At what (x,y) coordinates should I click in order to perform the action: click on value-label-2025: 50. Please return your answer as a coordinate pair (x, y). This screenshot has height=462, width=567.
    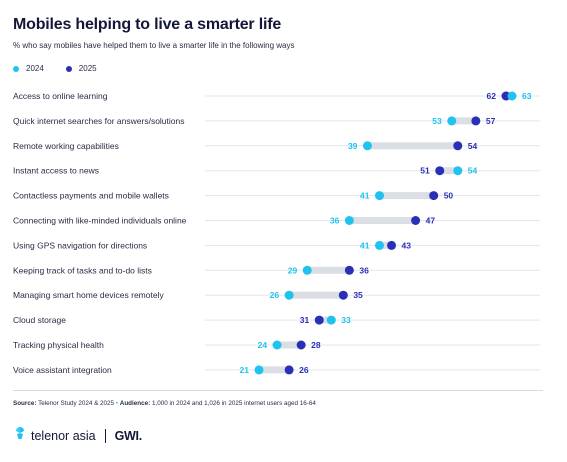
    Looking at the image, I should click on (449, 196).